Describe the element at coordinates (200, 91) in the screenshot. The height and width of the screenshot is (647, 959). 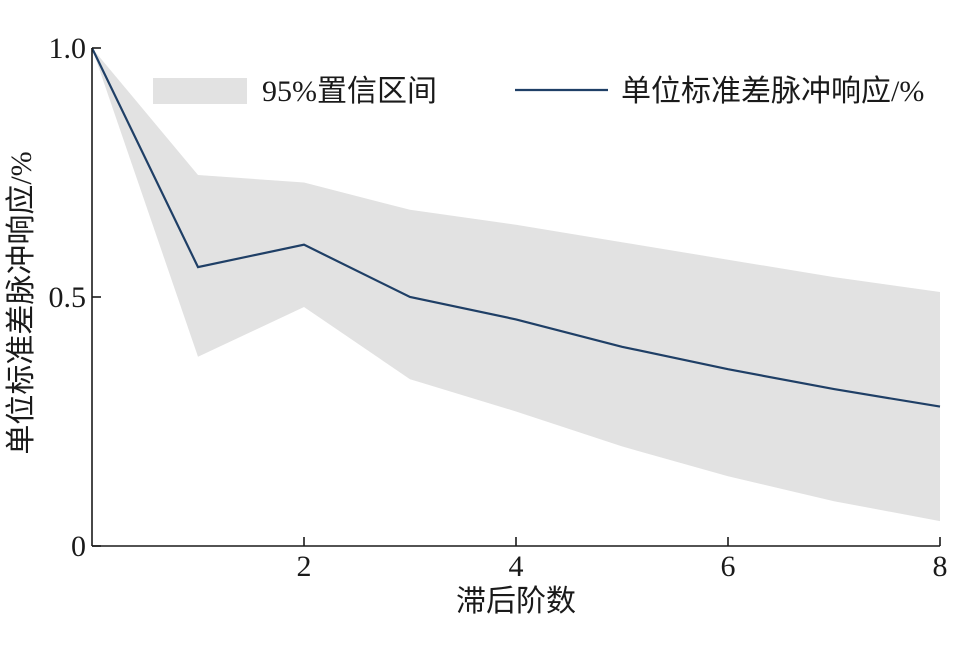
I see `legend-band-swatch` at that location.